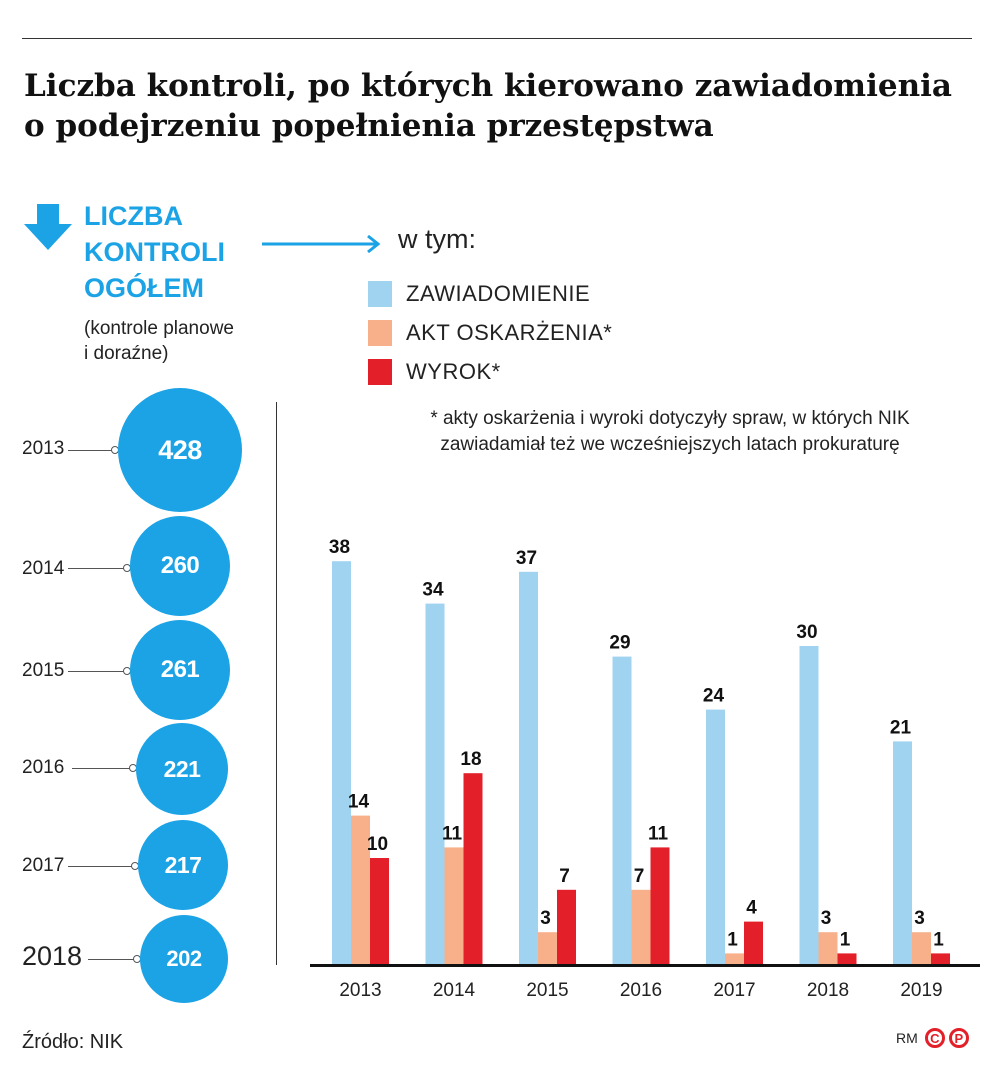 The height and width of the screenshot is (1084, 996). What do you see at coordinates (369, 126) in the screenshot?
I see `chart-title-line-2: o podejrzeniu popełnienia przestępstwa` at bounding box center [369, 126].